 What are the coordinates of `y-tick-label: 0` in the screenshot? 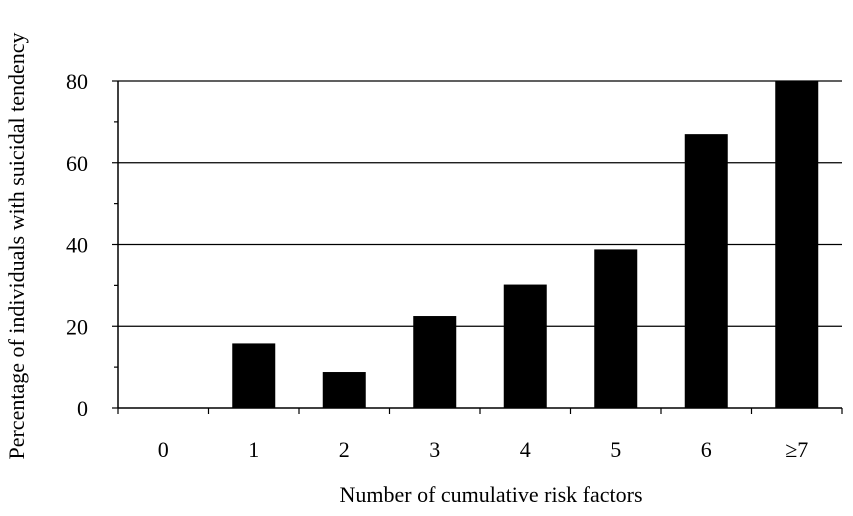 It's located at (82, 408).